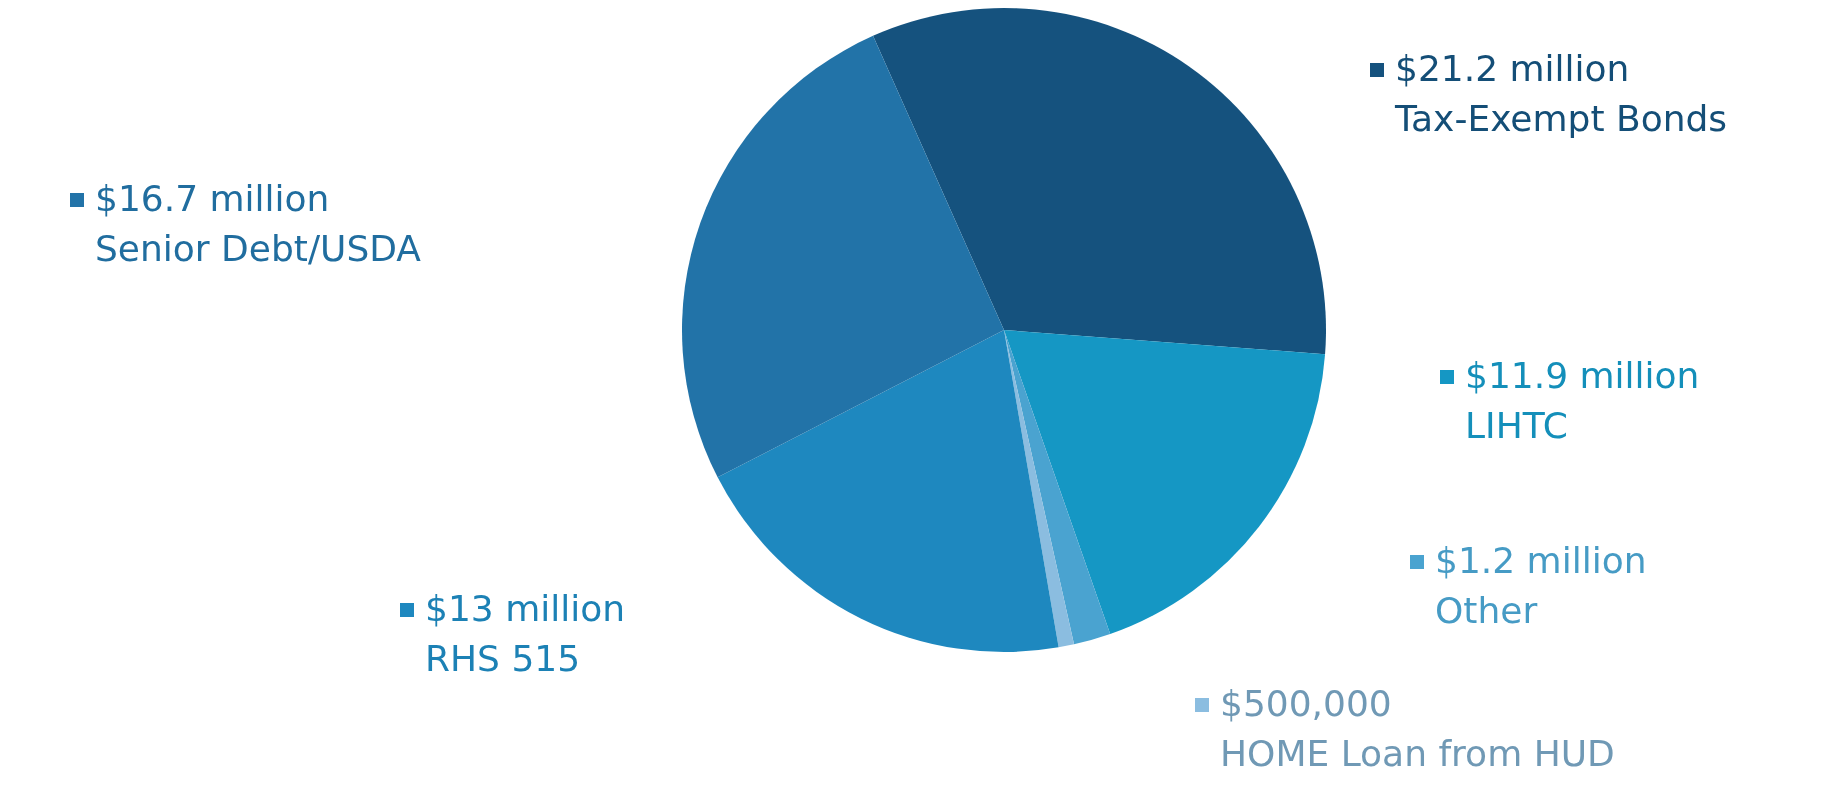 Image resolution: width=1827 pixels, height=790 pixels. Describe the element at coordinates (525, 608) in the screenshot. I see `data-label: $13 million` at that location.